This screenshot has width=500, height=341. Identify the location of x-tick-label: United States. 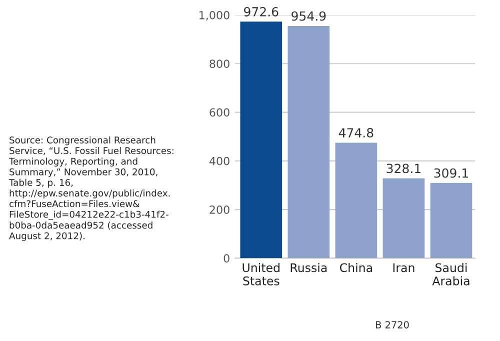
(261, 274).